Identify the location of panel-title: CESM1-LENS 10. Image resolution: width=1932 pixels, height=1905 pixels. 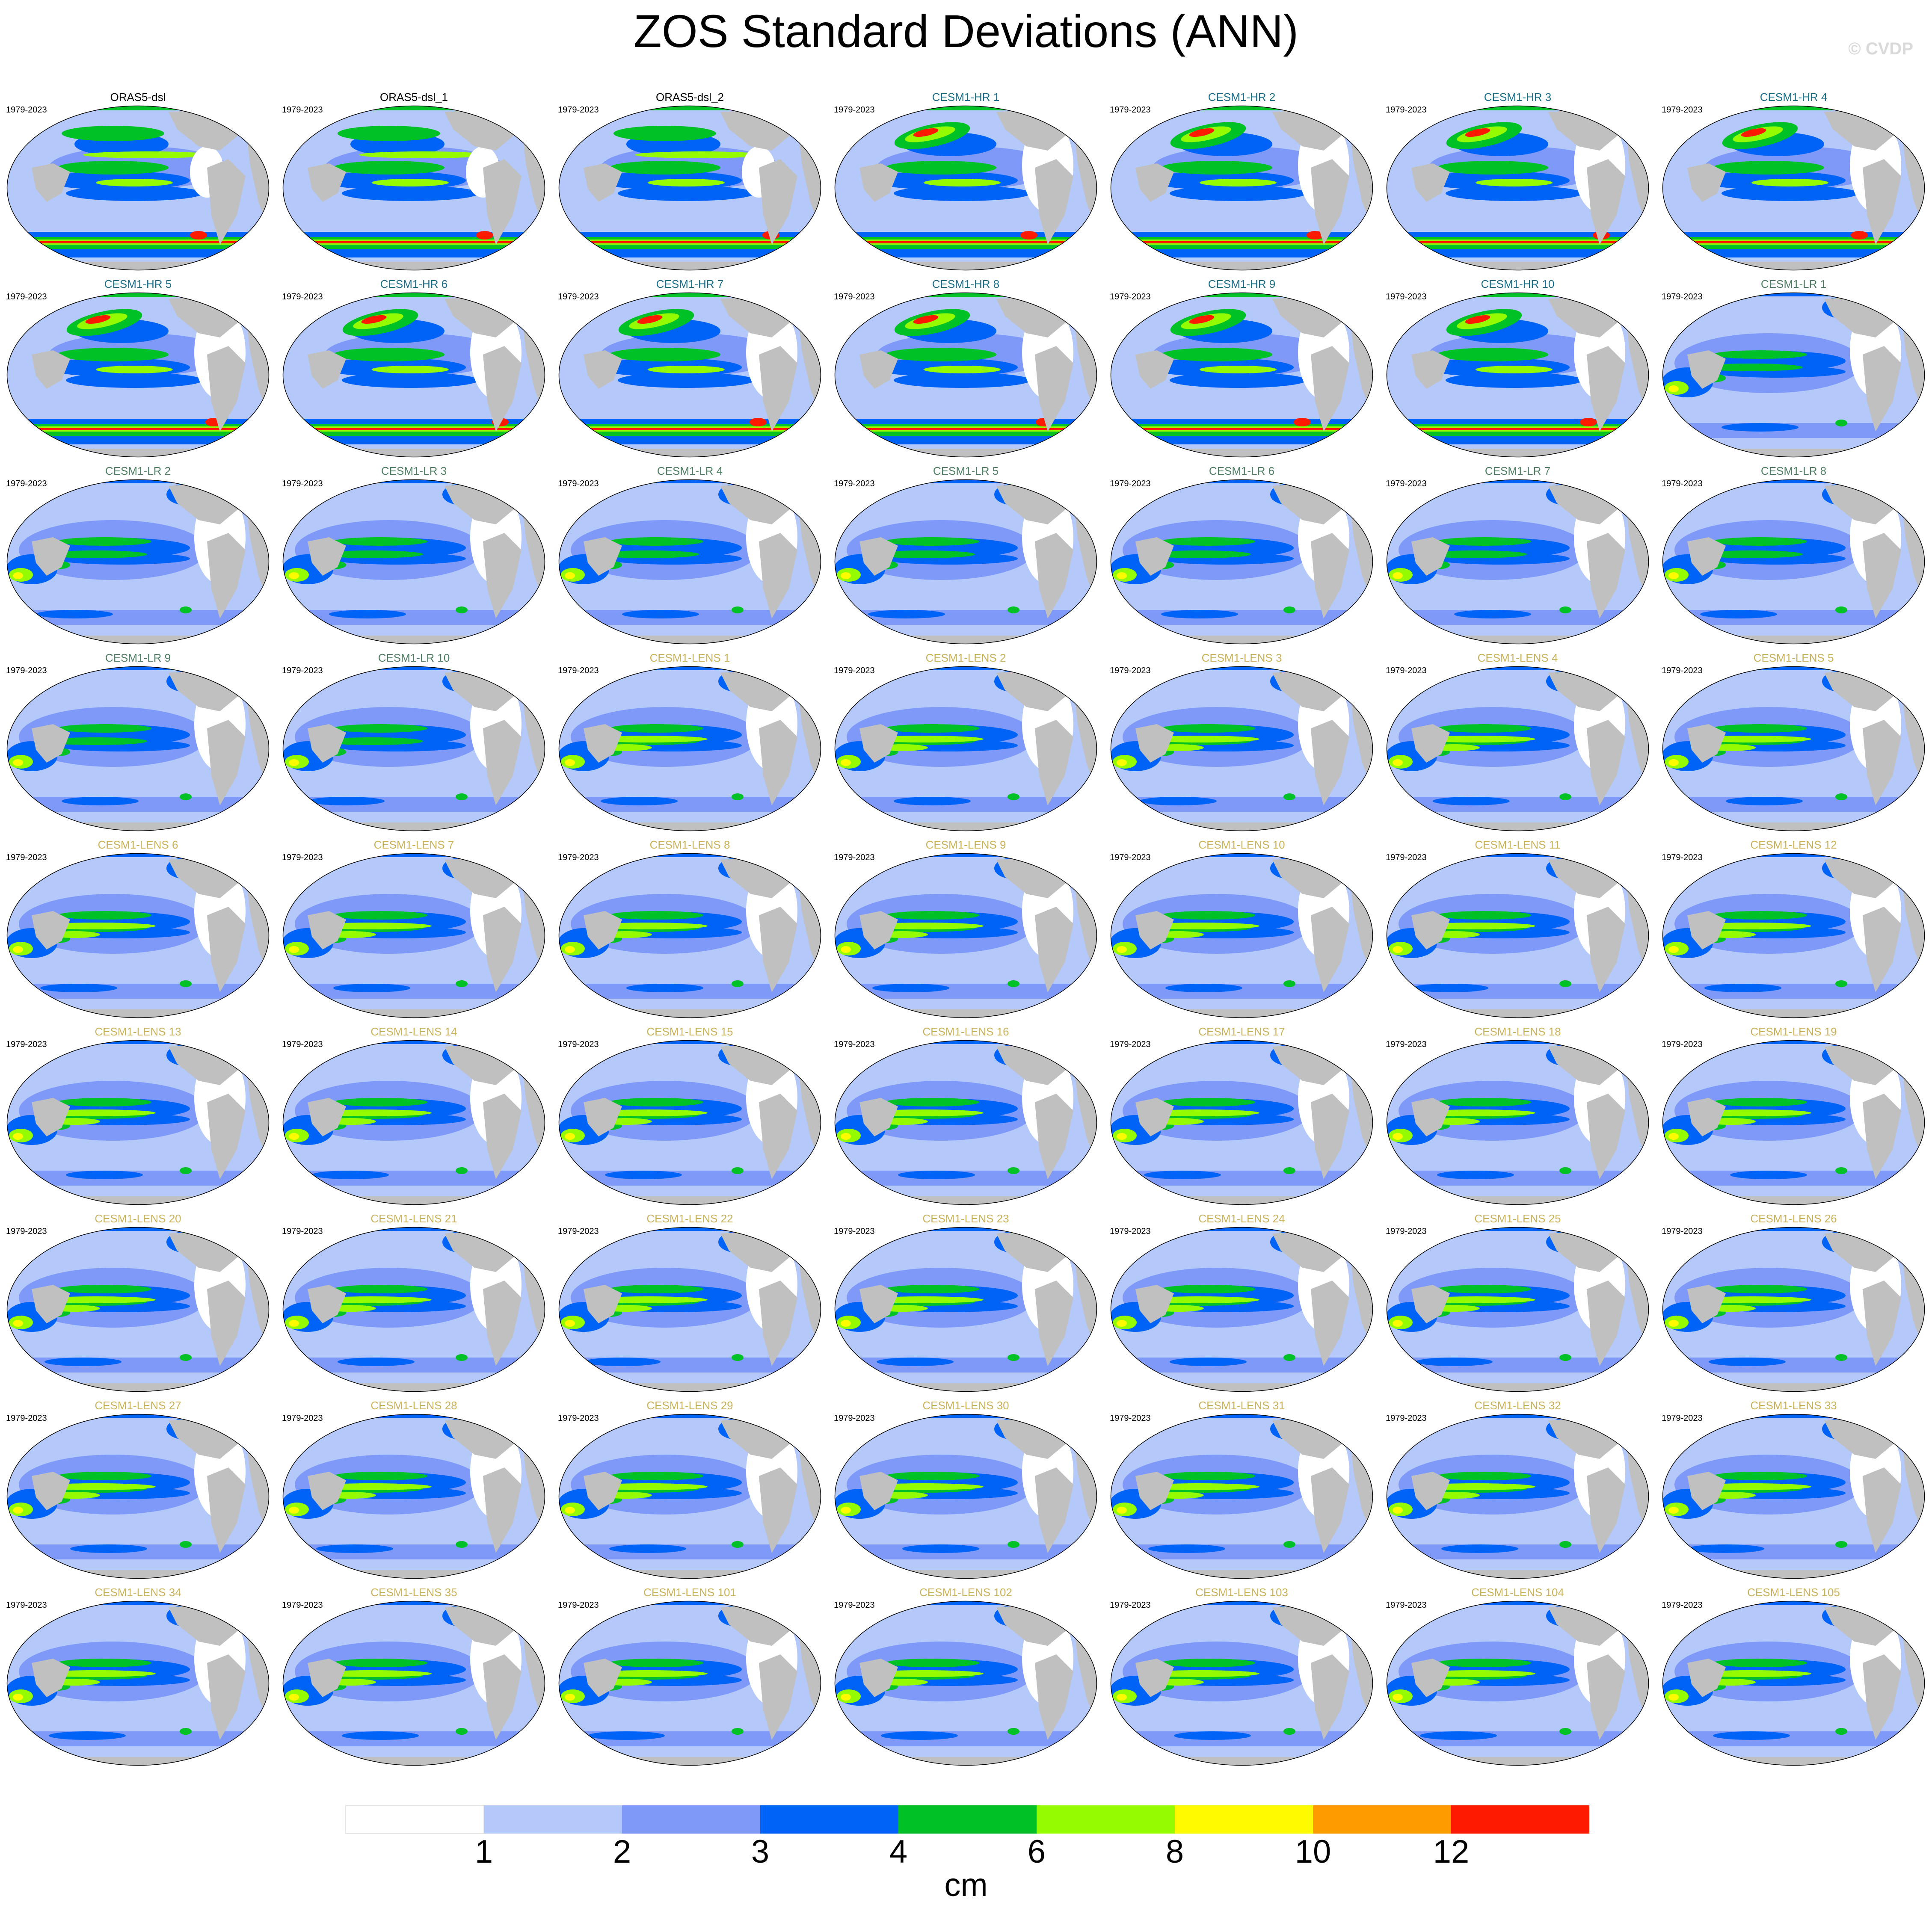
(1241, 844).